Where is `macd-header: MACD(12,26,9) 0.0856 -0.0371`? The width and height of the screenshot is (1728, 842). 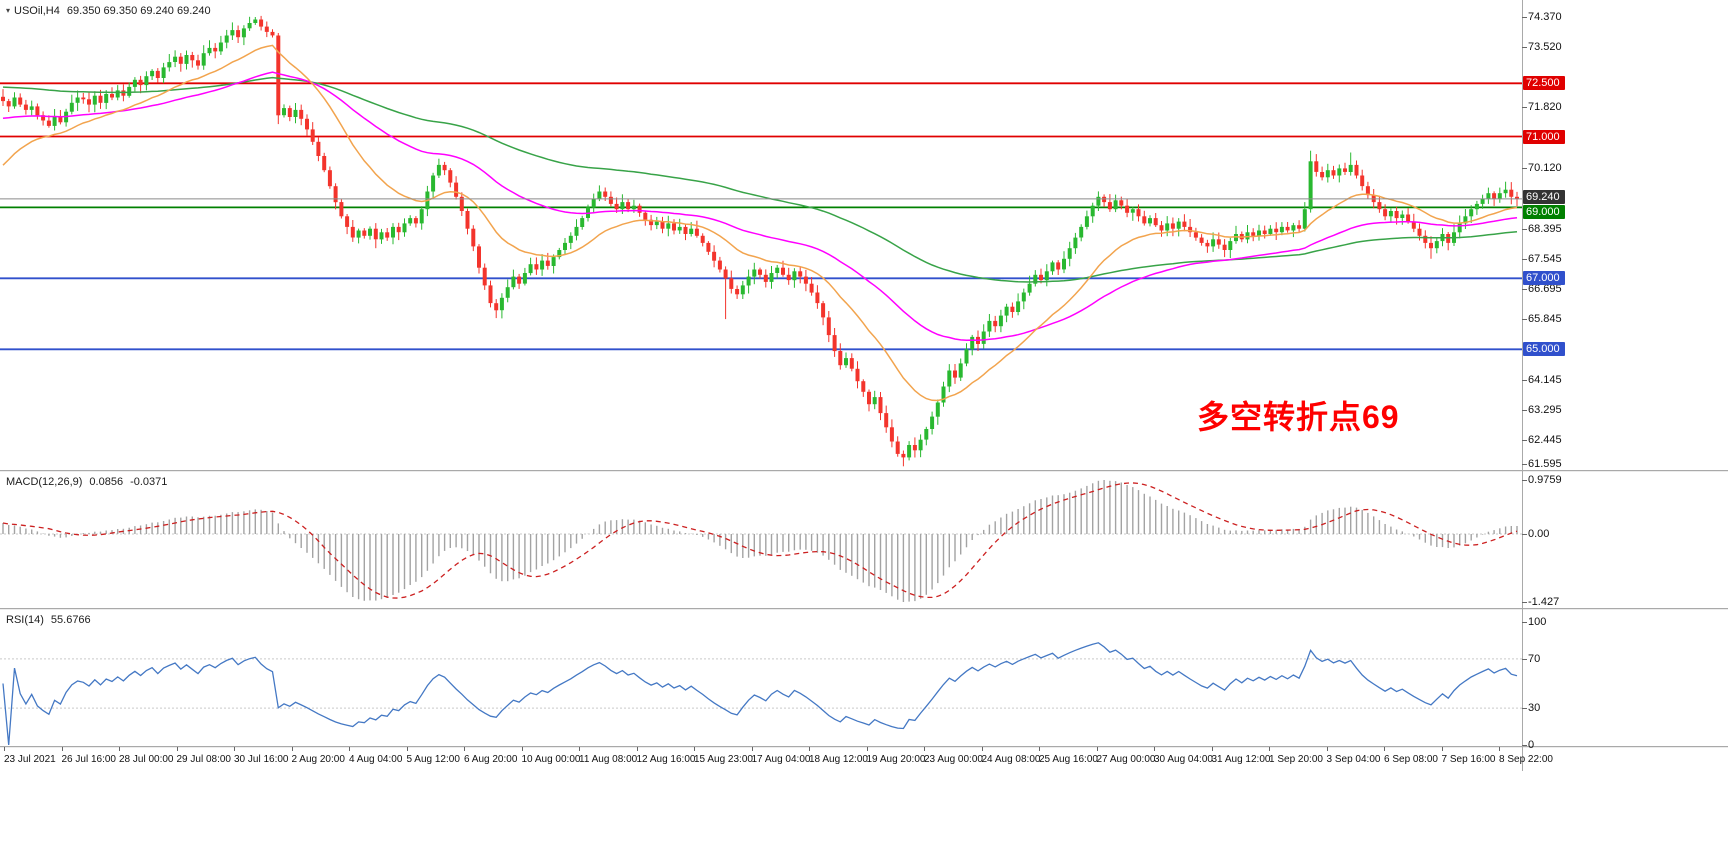 macd-header: MACD(12,26,9) 0.0856 -0.0371 is located at coordinates (86, 482).